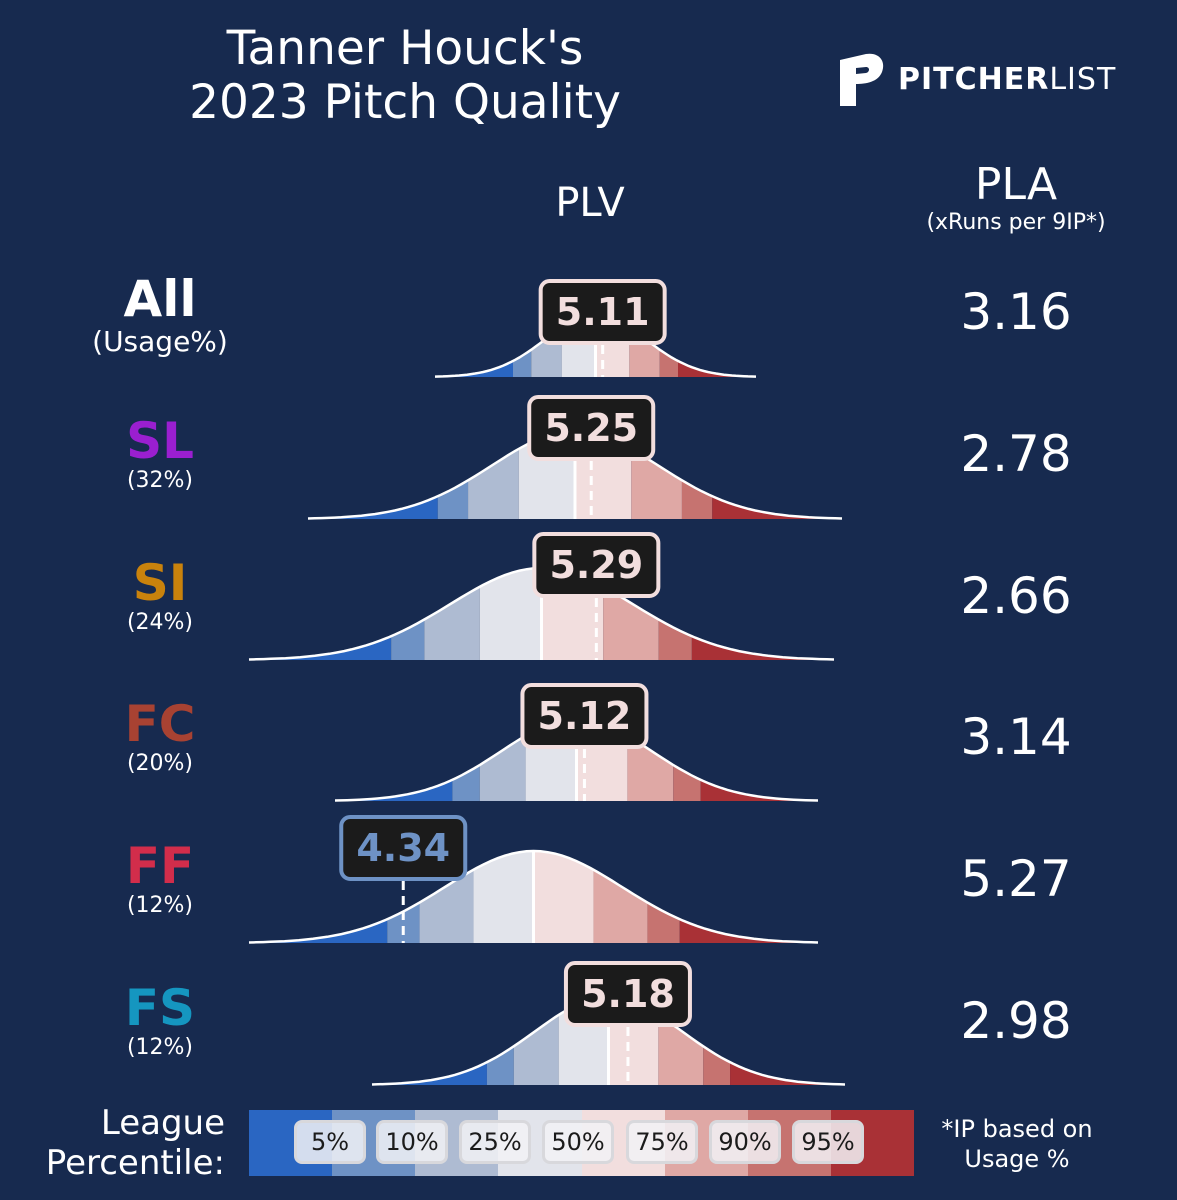 This screenshot has width=1177, height=1200. I want to click on pitch-label-FC: FC (20%), so click(160, 737).